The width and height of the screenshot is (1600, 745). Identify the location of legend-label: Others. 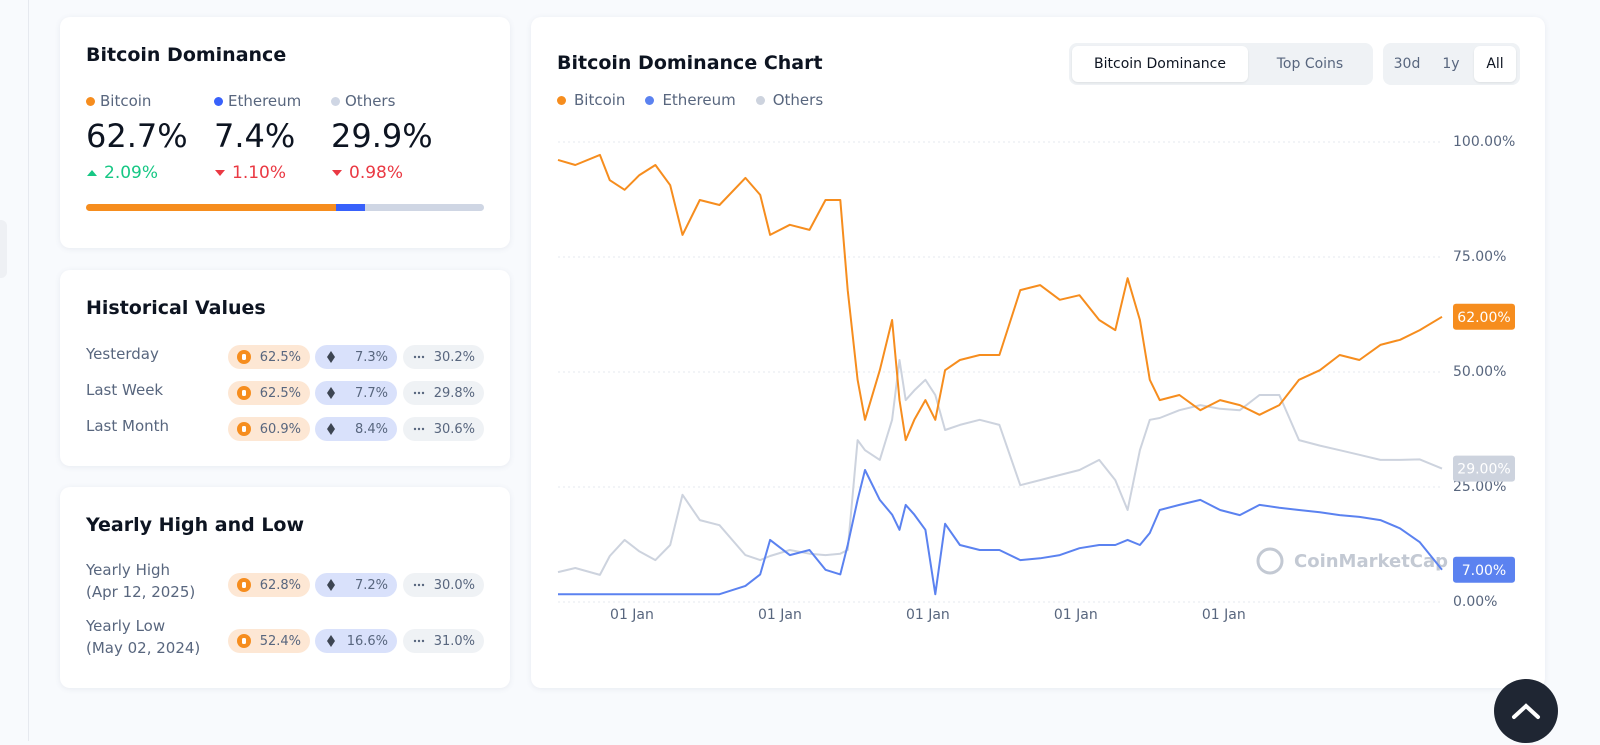
(798, 100).